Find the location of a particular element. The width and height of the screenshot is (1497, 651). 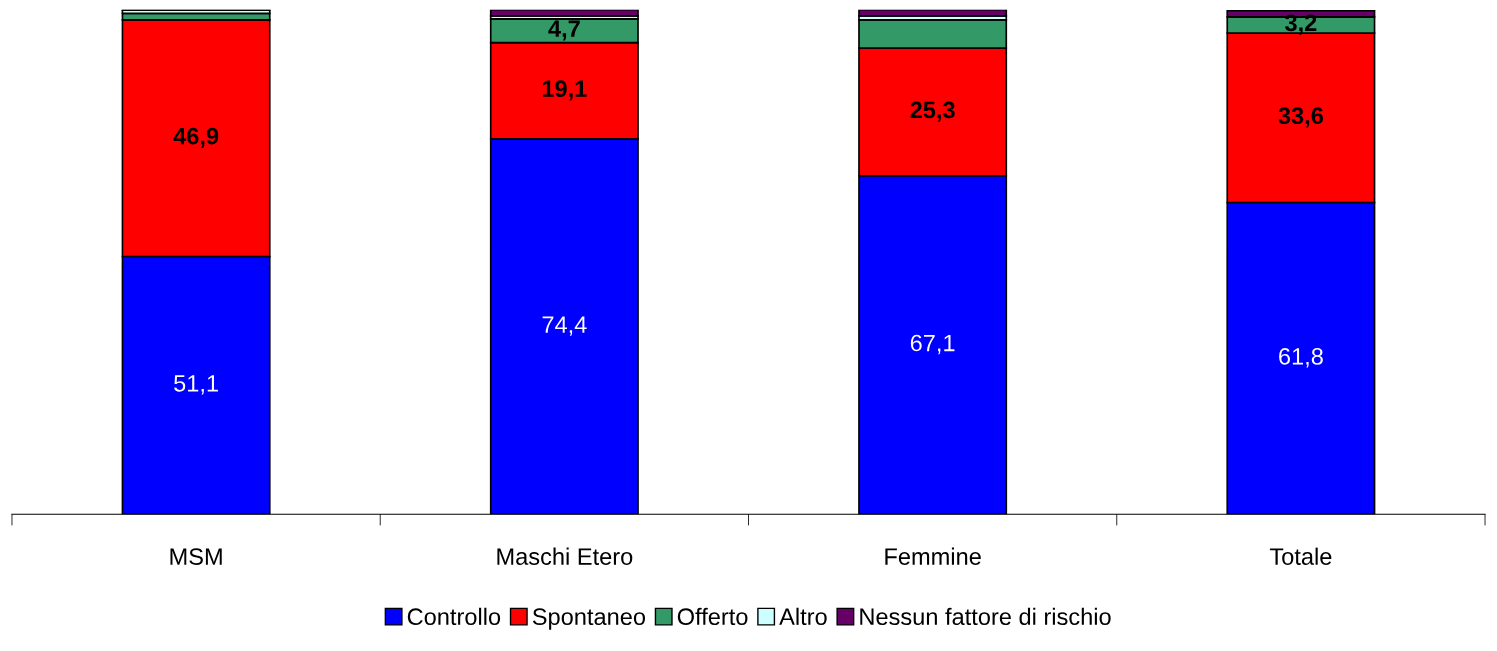

data-label: 33,6 is located at coordinates (1301, 117).